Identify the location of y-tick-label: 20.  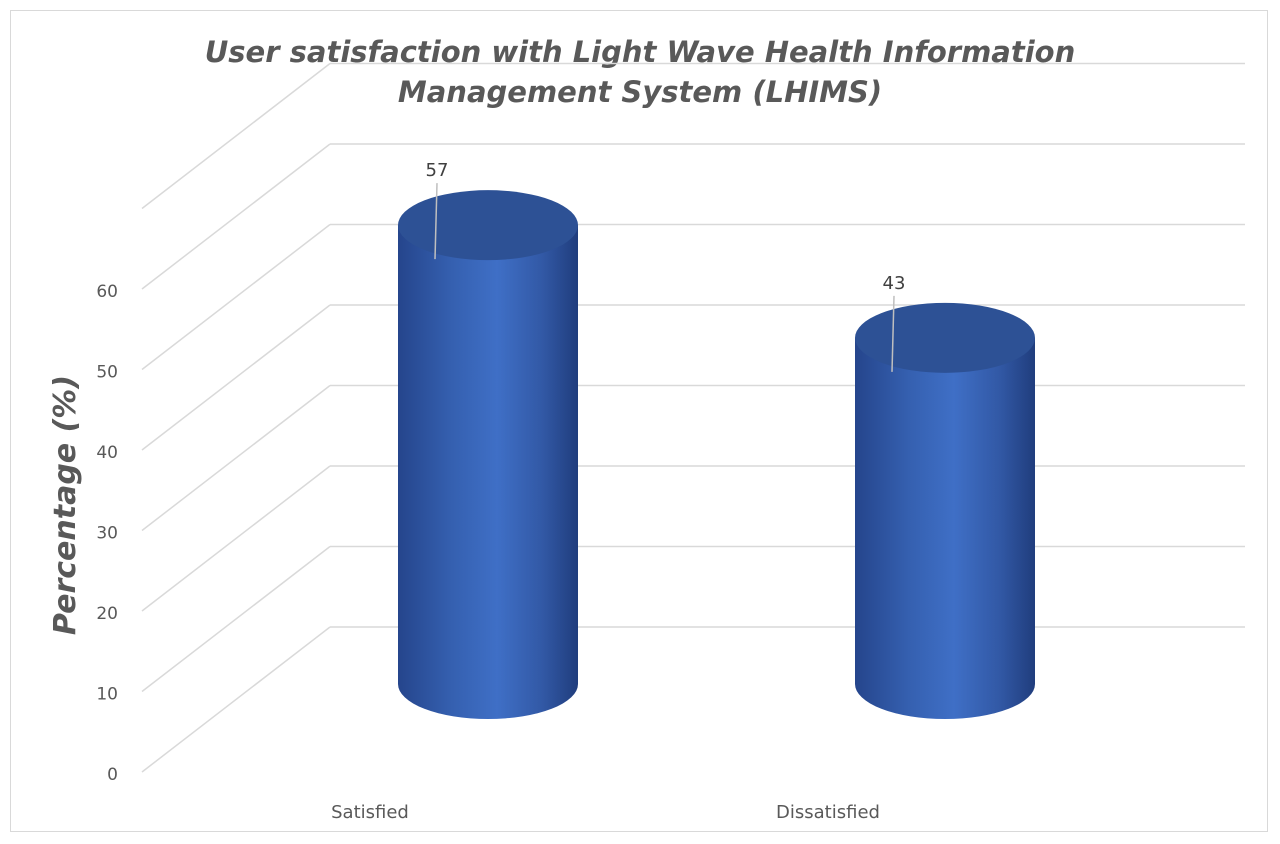
(107, 614).